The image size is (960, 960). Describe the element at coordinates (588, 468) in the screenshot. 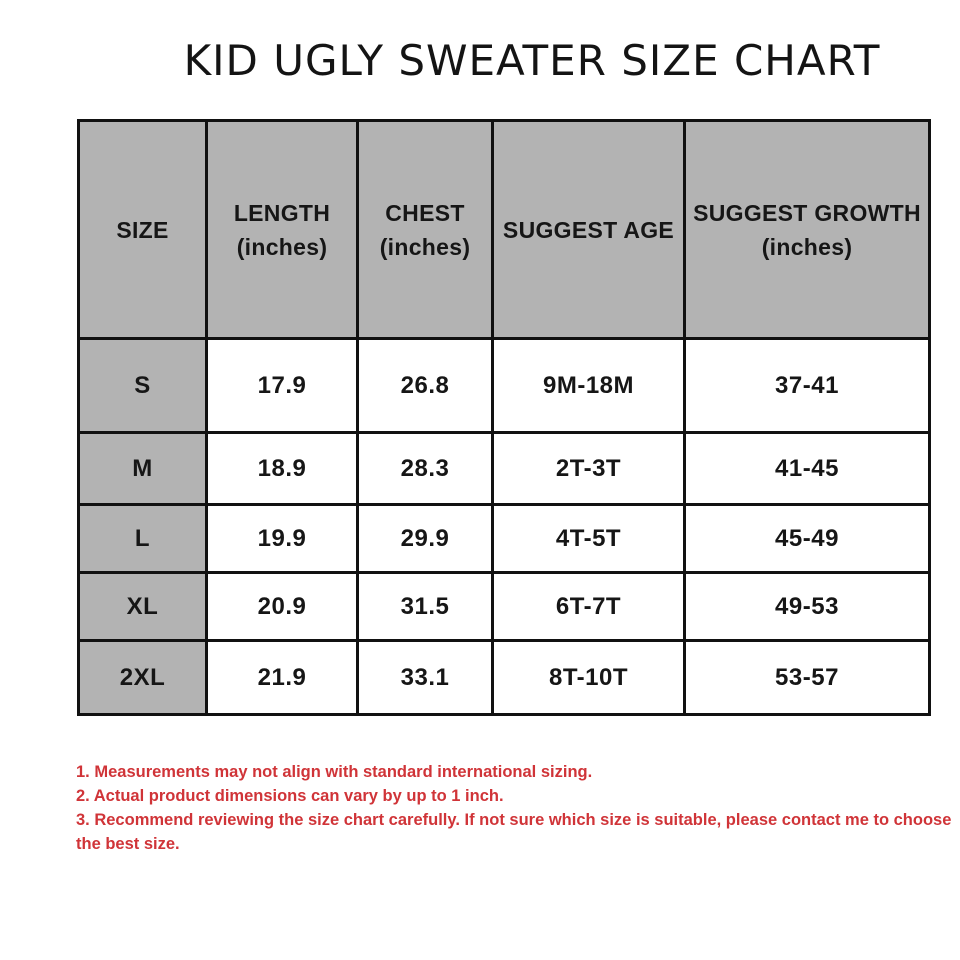

I see `cell-m-suggest-age: 2T-3T` at that location.